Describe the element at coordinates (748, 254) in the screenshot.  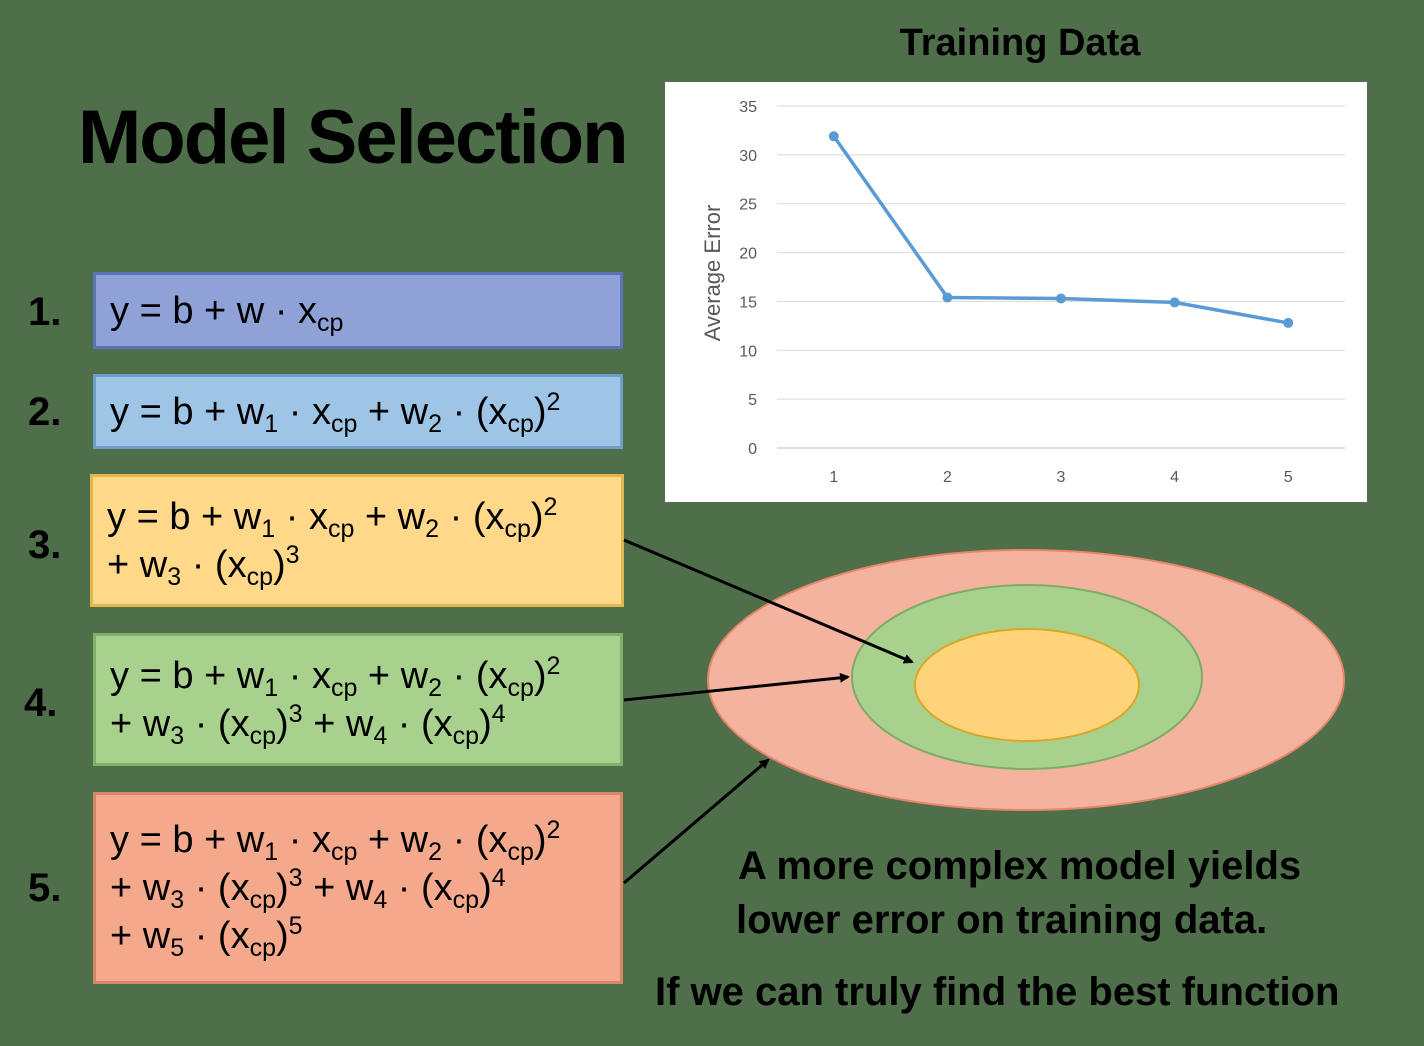
I see `y-tick-label: 20` at that location.